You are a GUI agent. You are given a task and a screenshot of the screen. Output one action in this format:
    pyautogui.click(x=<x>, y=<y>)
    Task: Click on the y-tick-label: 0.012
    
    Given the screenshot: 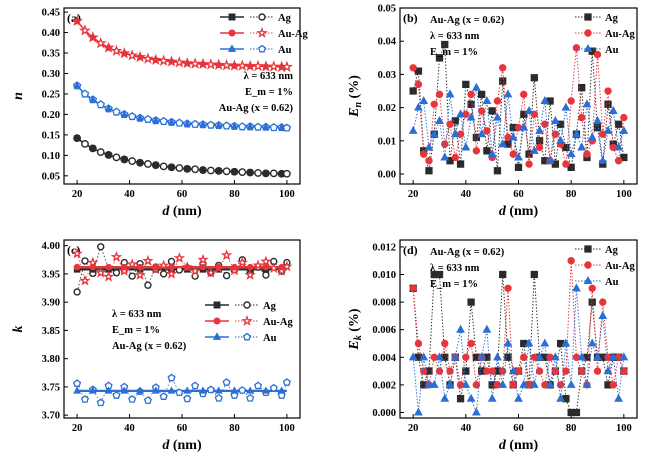 What is the action you would take?
    pyautogui.click(x=384, y=247)
    